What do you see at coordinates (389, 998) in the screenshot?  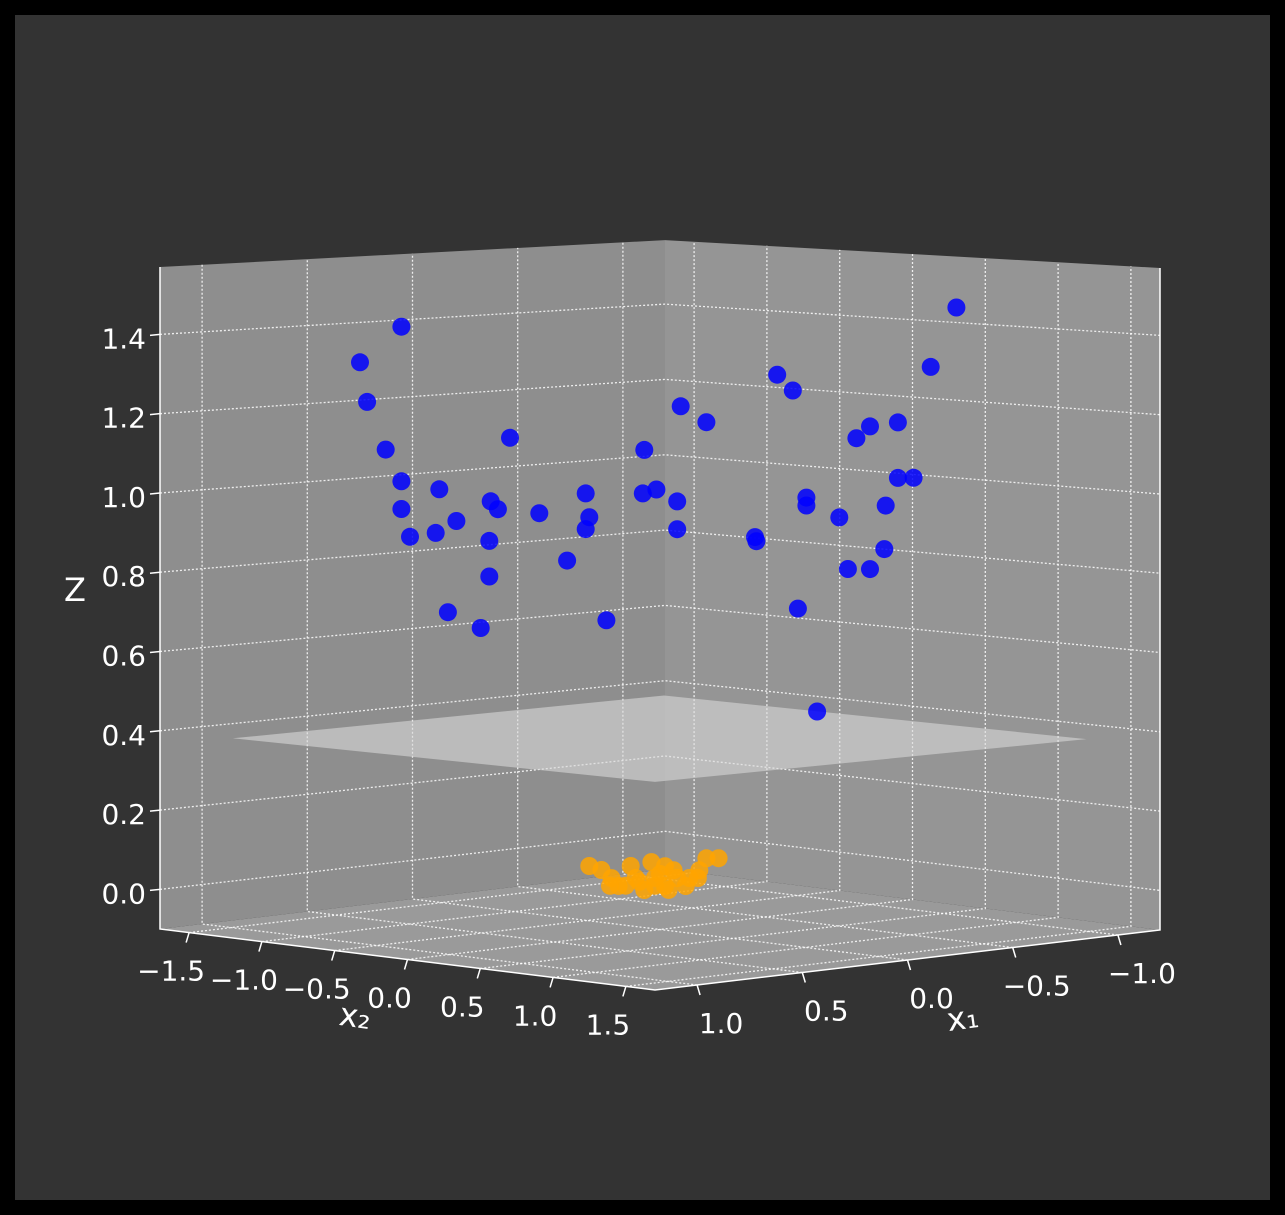 I see `x2-tick-label: 0.0` at bounding box center [389, 998].